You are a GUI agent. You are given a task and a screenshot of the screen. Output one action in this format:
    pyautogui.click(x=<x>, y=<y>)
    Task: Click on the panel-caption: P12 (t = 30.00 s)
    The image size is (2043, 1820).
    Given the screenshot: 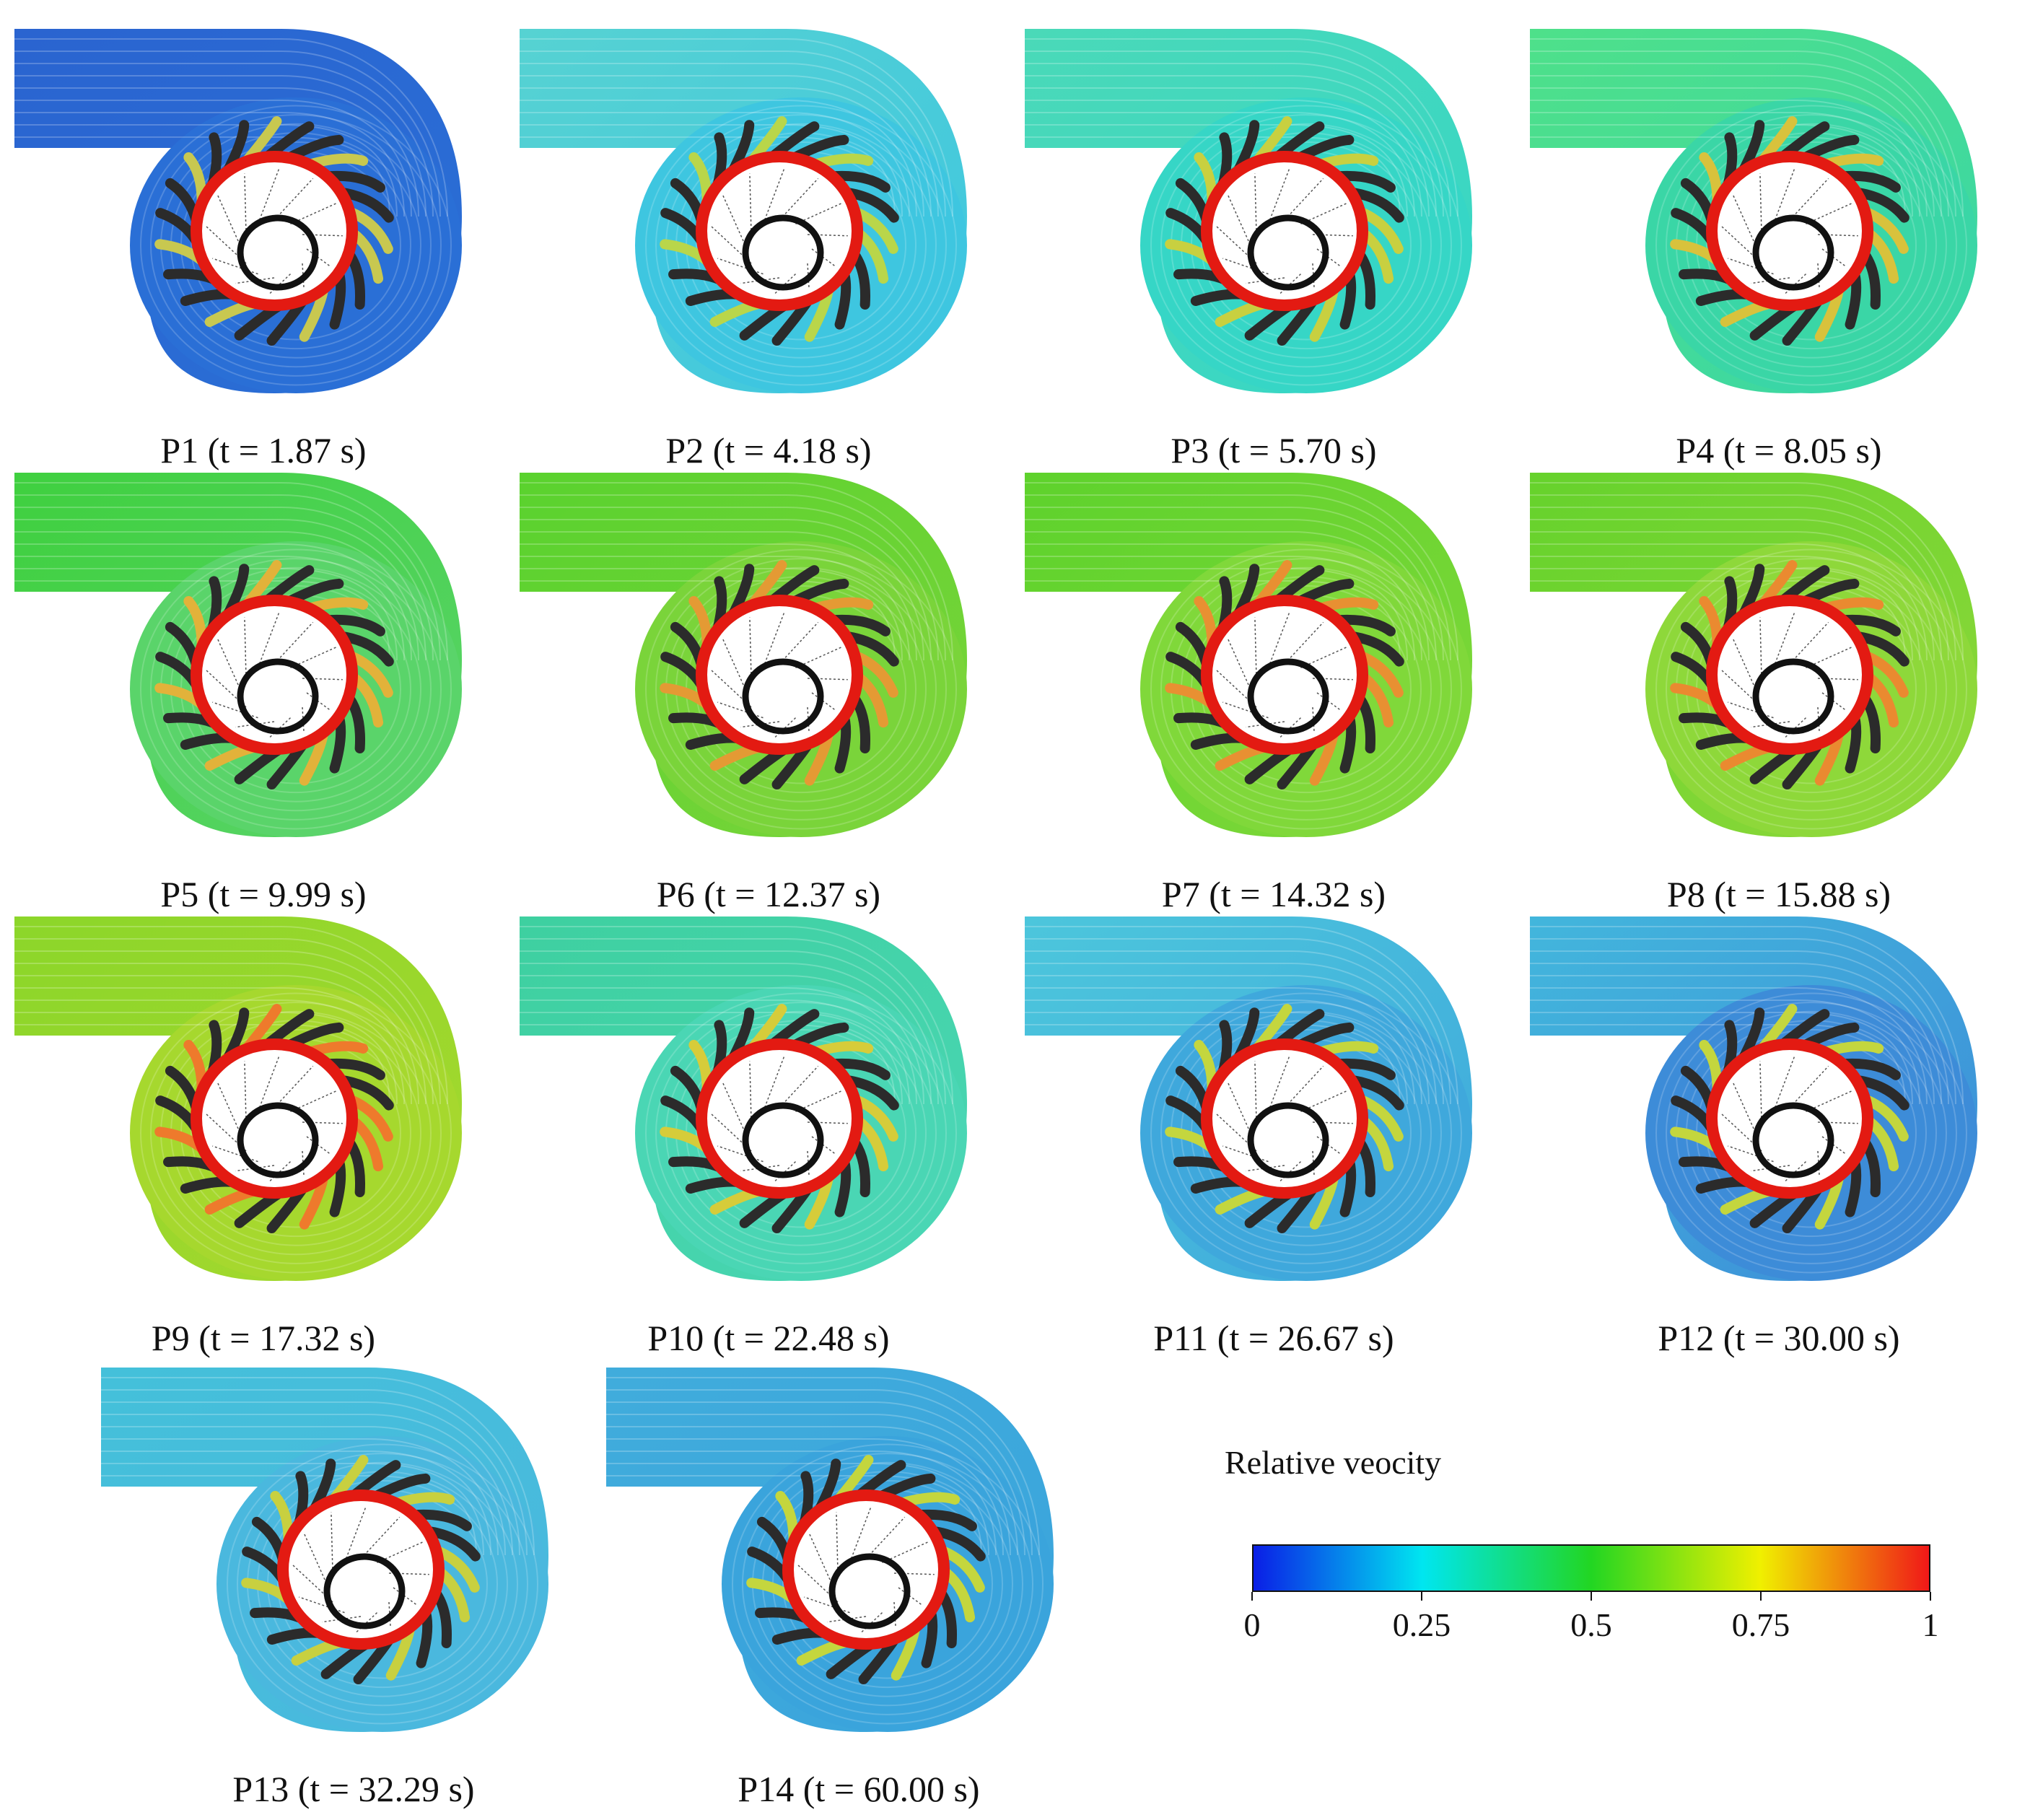 What is the action you would take?
    pyautogui.click(x=1779, y=1338)
    